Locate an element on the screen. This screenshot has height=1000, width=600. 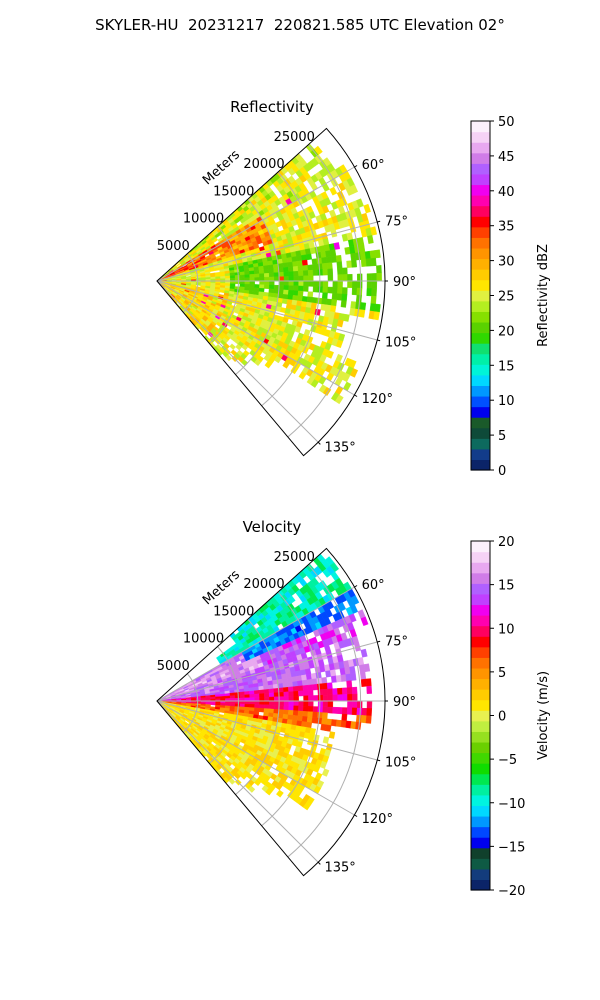
heatmap-field is located at coordinates (264, 682).